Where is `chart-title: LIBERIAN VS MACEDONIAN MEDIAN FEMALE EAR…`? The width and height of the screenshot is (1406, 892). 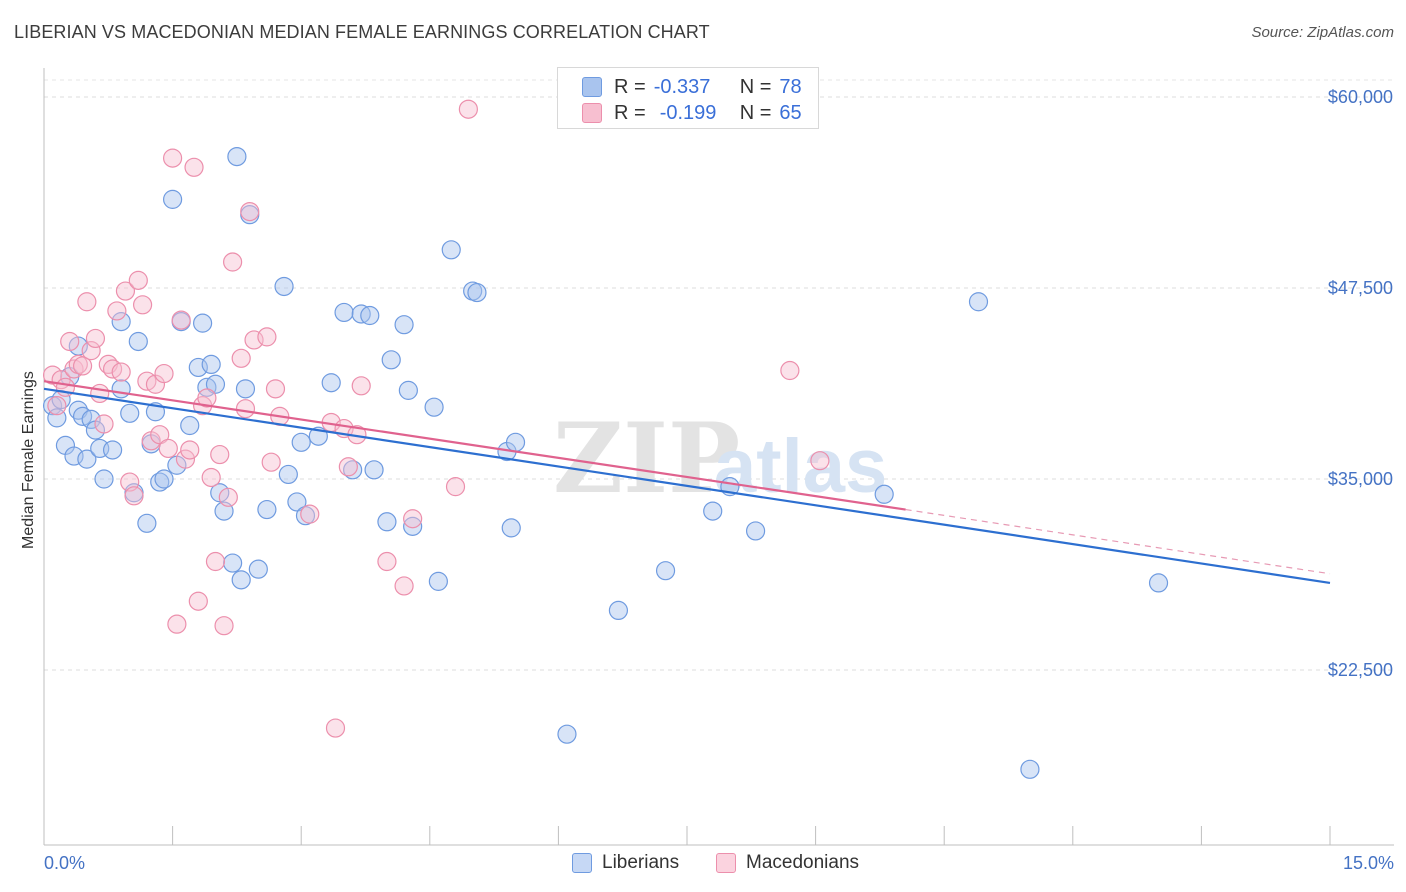
chart-title: LIBERIAN VS MACEDONIAN MEDIAN FEMALE EAR… is located at coordinates (362, 32).